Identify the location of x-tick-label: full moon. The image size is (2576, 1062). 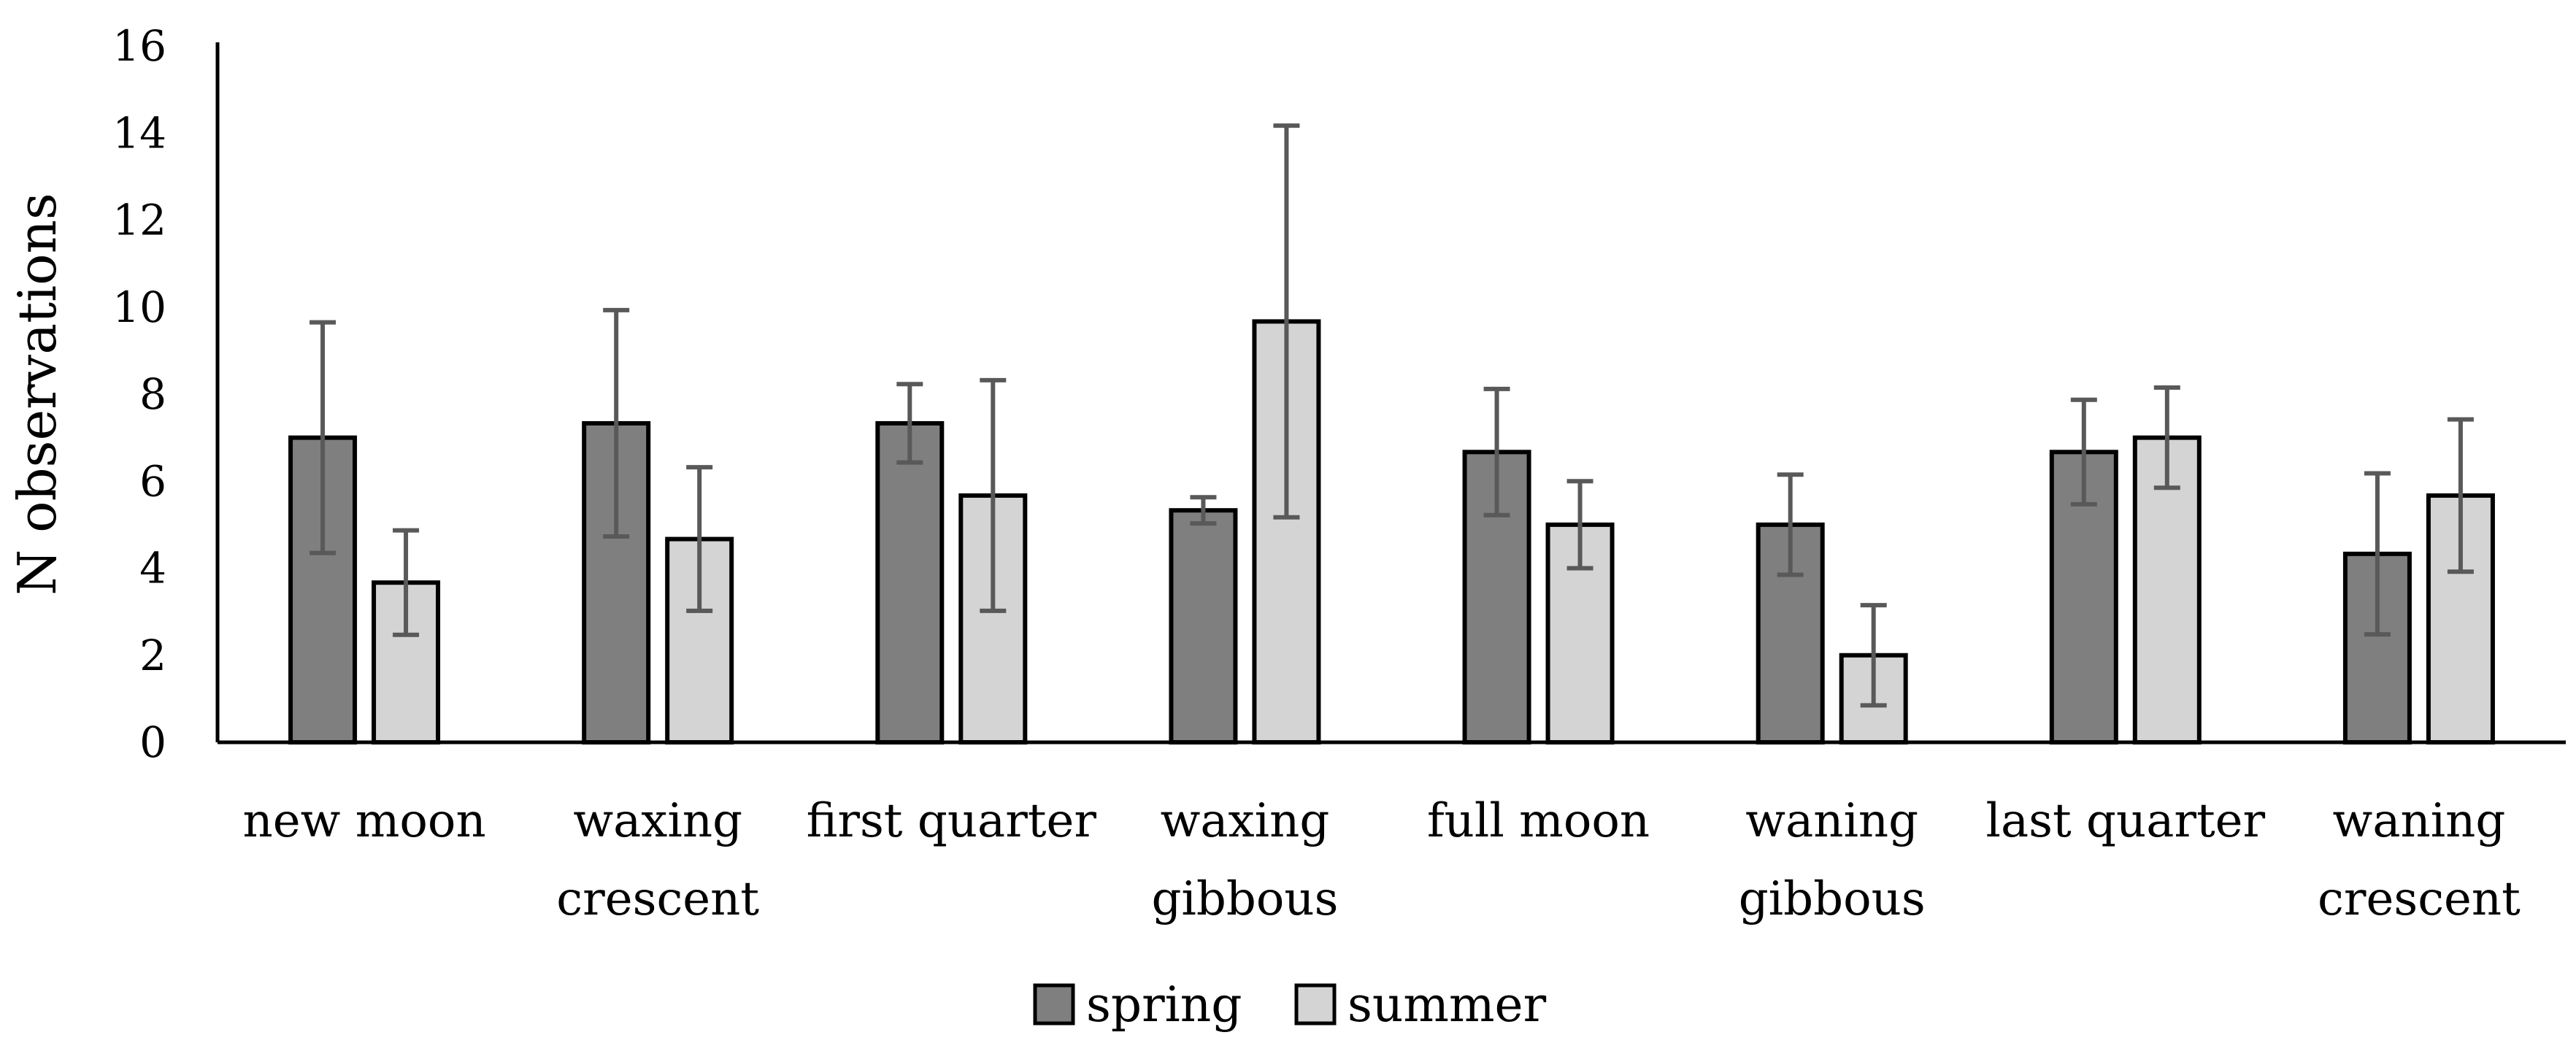
(1538, 821).